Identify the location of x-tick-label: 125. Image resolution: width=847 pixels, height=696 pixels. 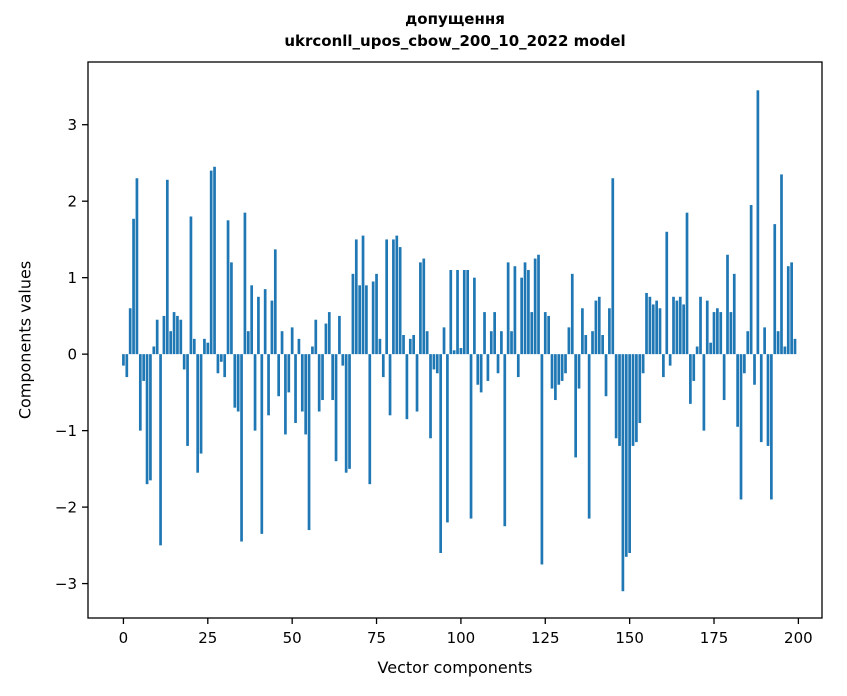
(545, 638).